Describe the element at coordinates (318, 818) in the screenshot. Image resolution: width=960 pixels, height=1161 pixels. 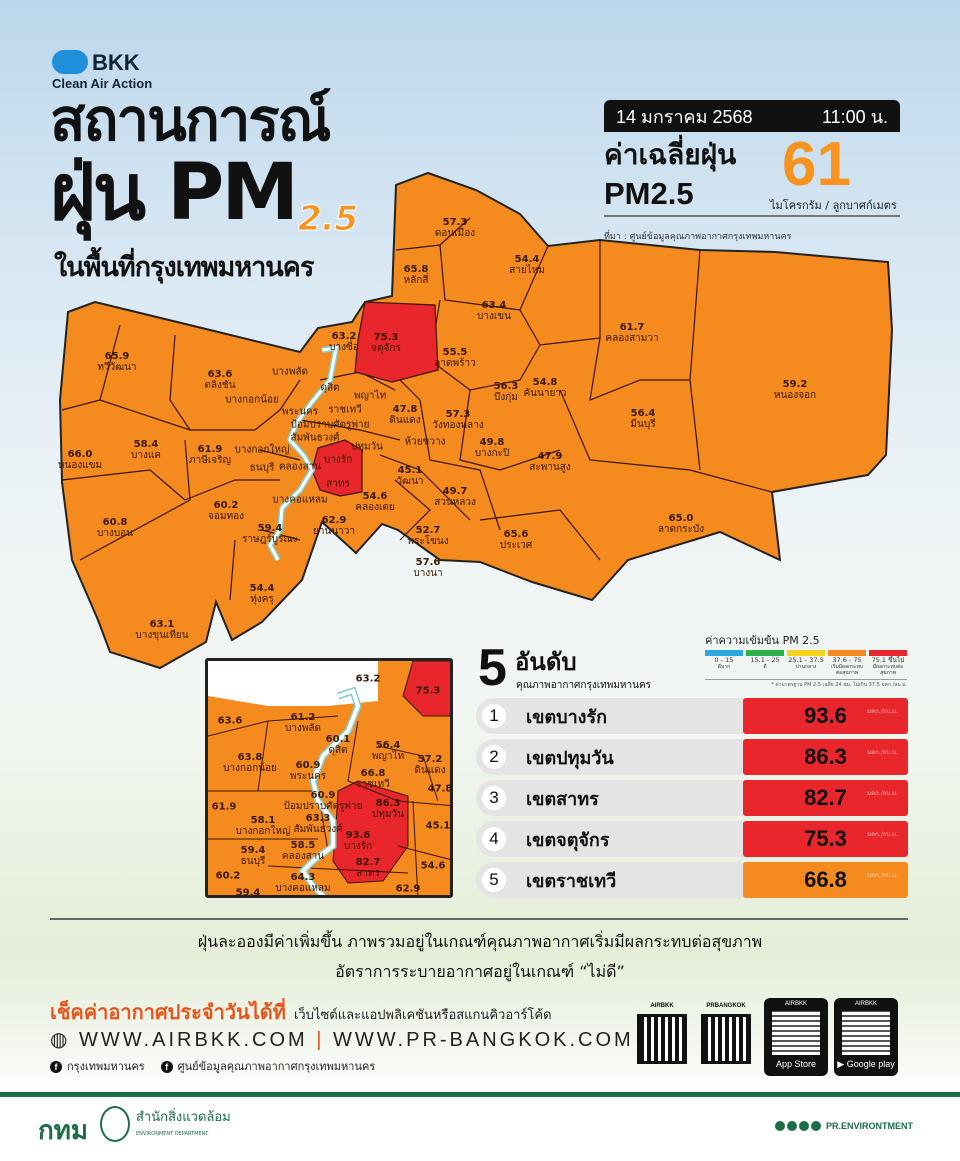
I see `district-value: 63.3` at that location.